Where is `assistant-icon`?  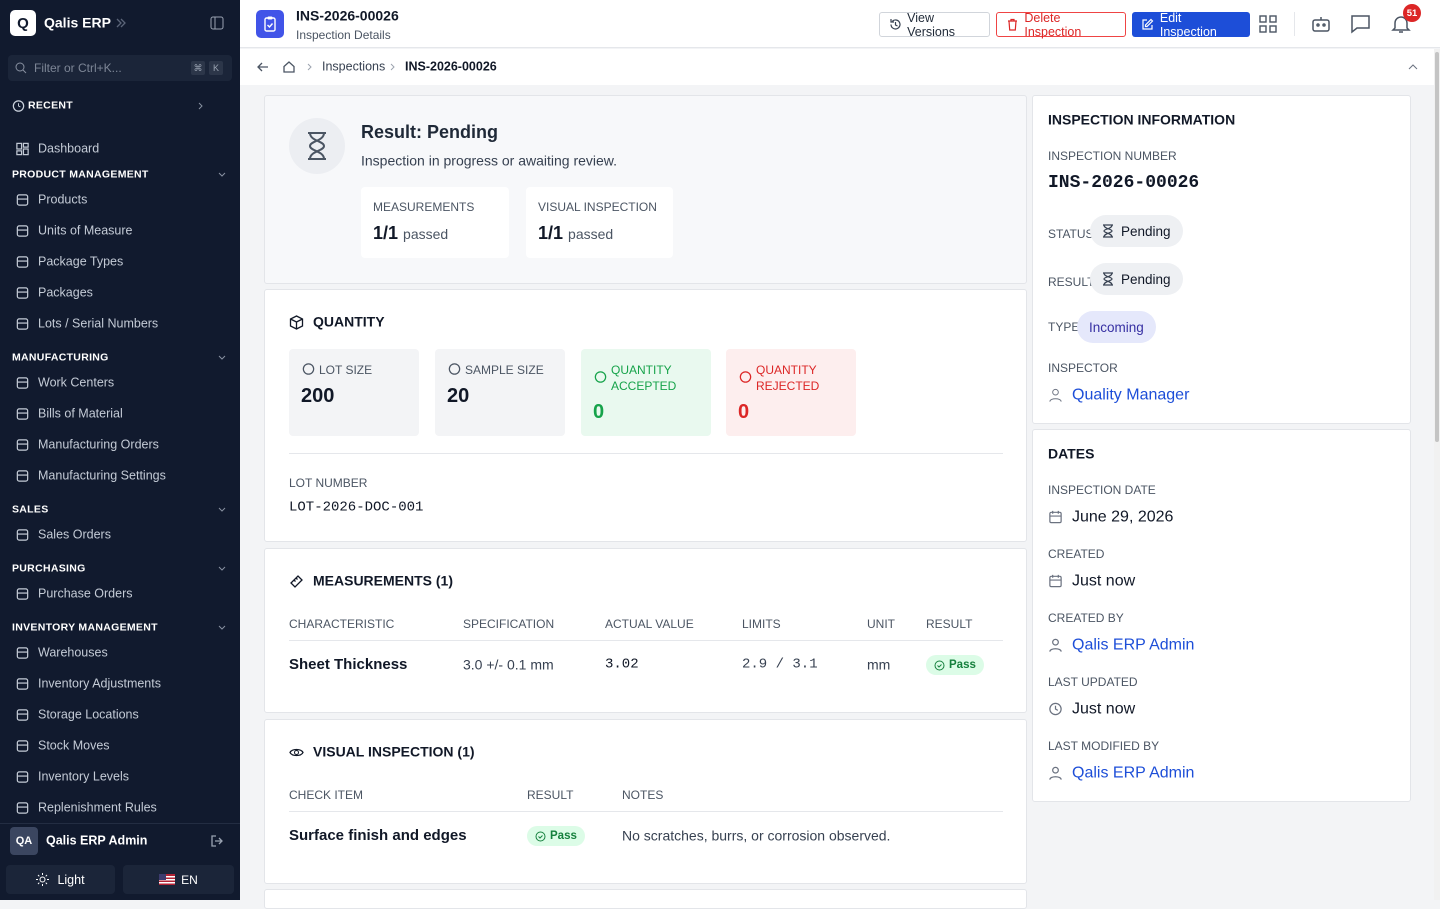 assistant-icon is located at coordinates (1321, 24).